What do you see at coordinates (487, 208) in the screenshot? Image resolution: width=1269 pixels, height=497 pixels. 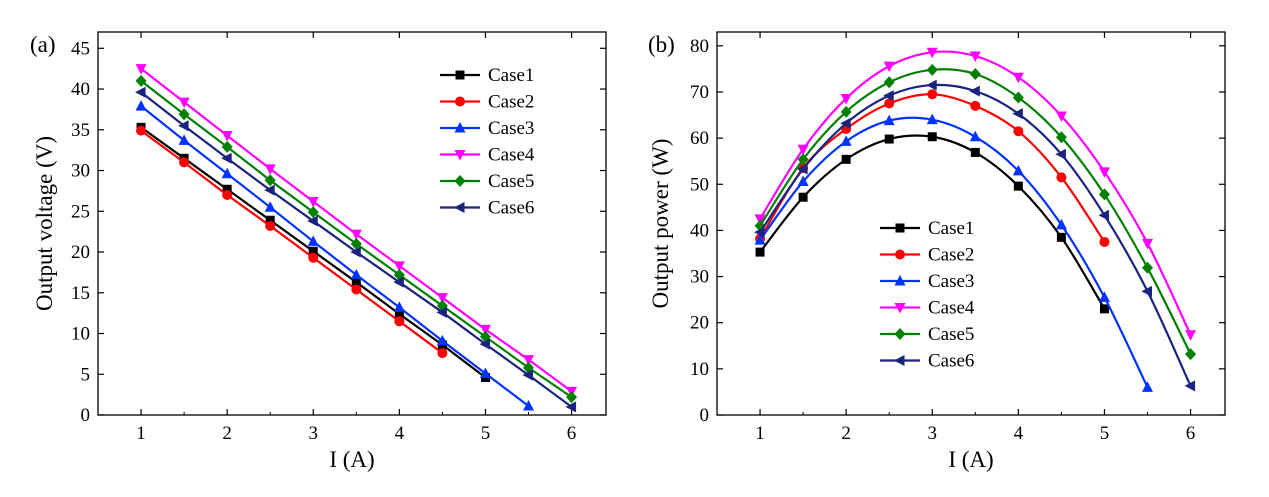 I see `legend-entry: Case6` at bounding box center [487, 208].